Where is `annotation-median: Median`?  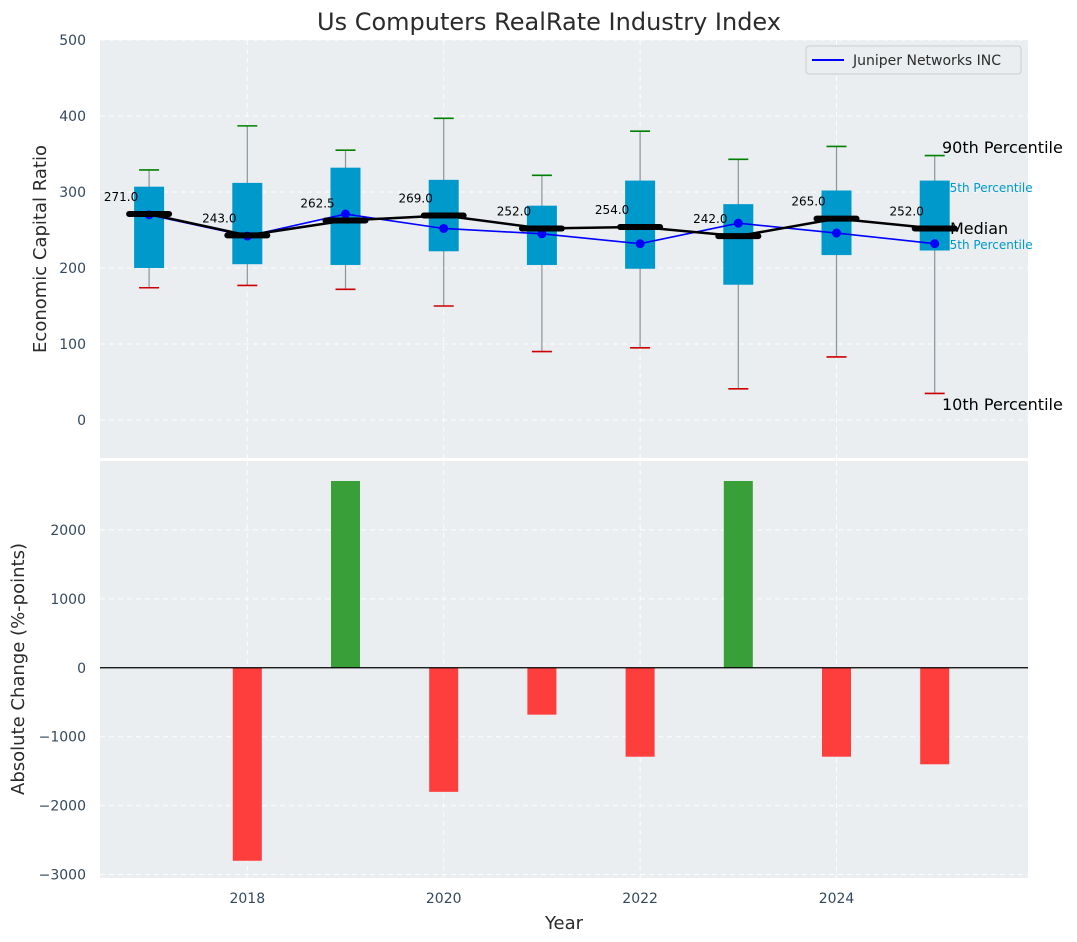
annotation-median: Median is located at coordinates (979, 228).